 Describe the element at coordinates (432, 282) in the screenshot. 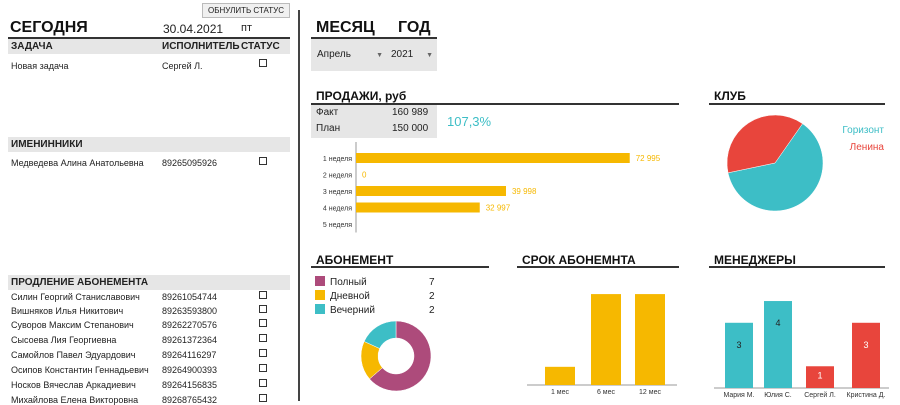

I see `legend-value: 7` at that location.